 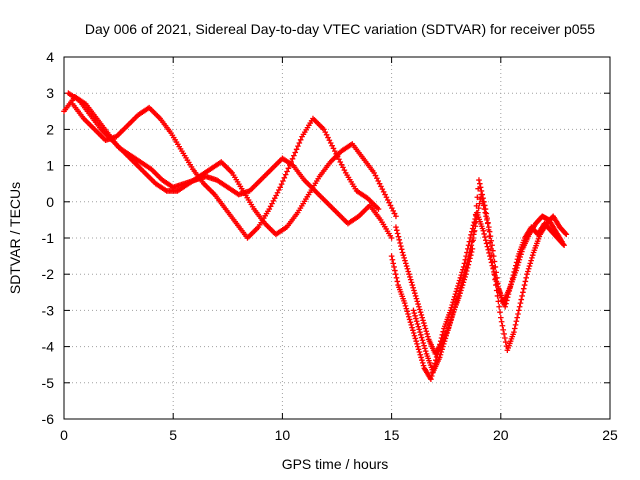 I want to click on y-tick-label: 4, so click(x=50, y=57).